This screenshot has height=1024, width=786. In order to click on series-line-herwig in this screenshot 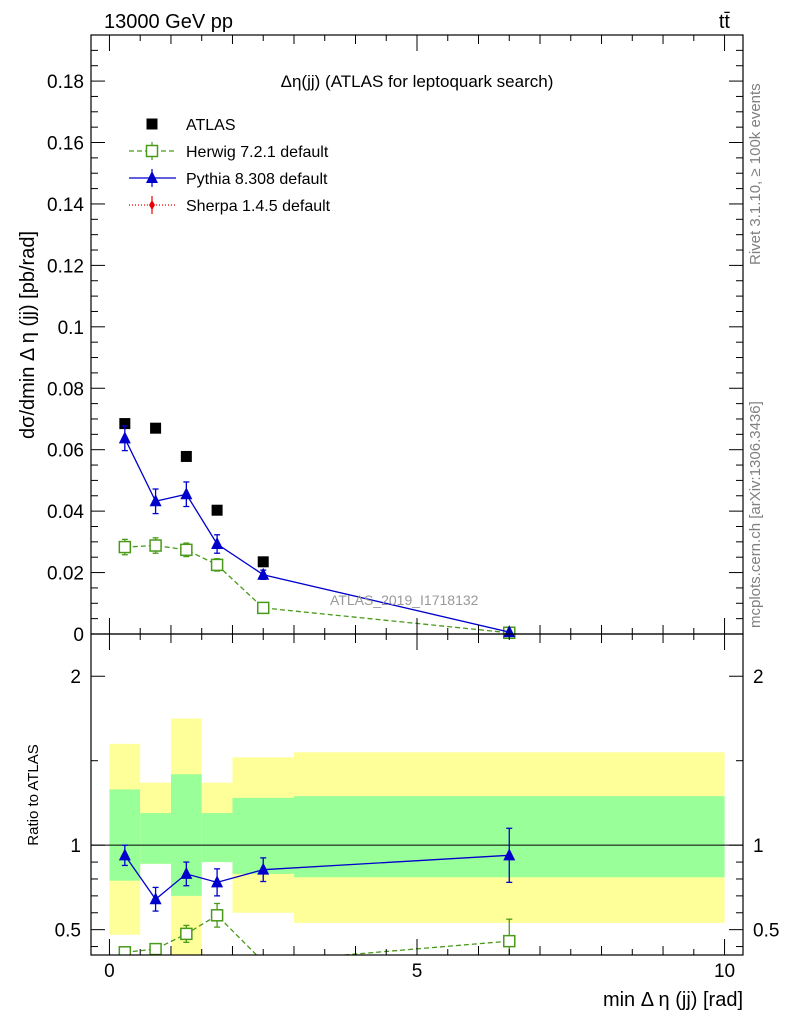, I will do `click(317, 589)`.